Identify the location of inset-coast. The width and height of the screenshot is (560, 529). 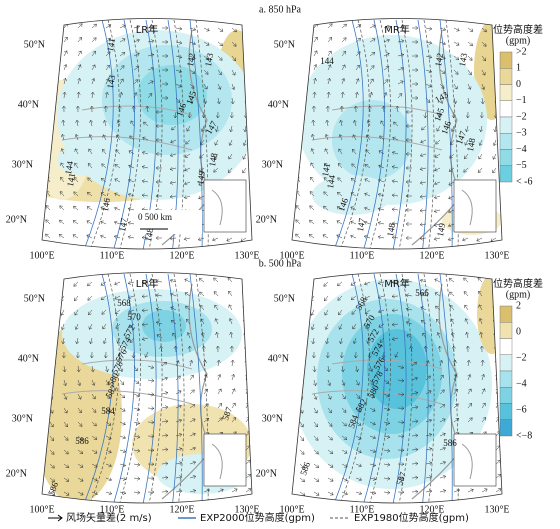
(467, 207).